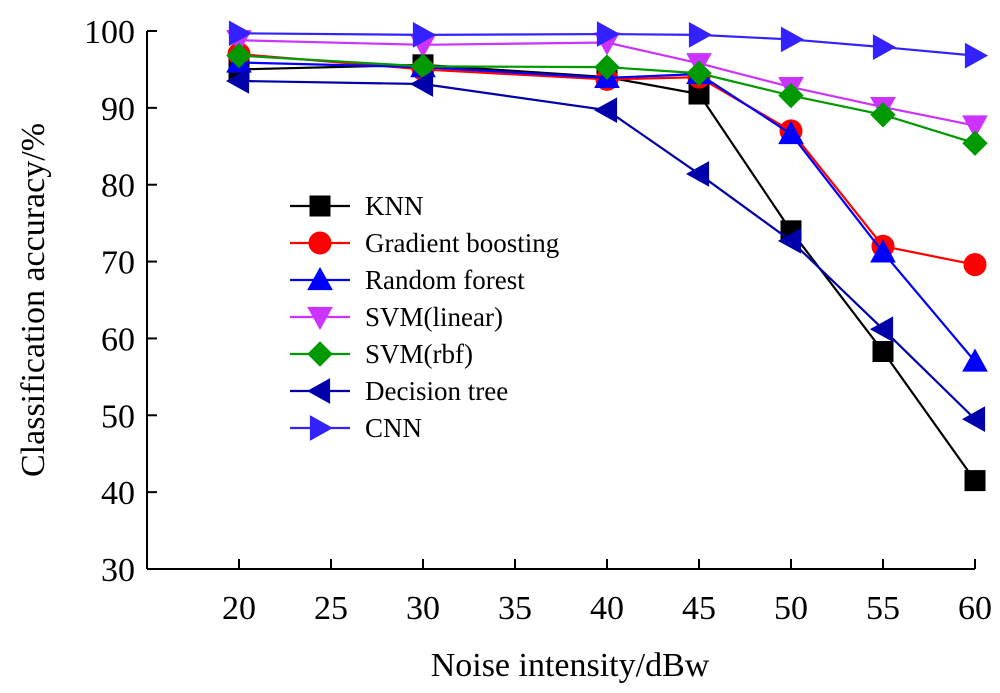 The width and height of the screenshot is (1000, 693). I want to click on x-tick-label: 50, so click(791, 608).